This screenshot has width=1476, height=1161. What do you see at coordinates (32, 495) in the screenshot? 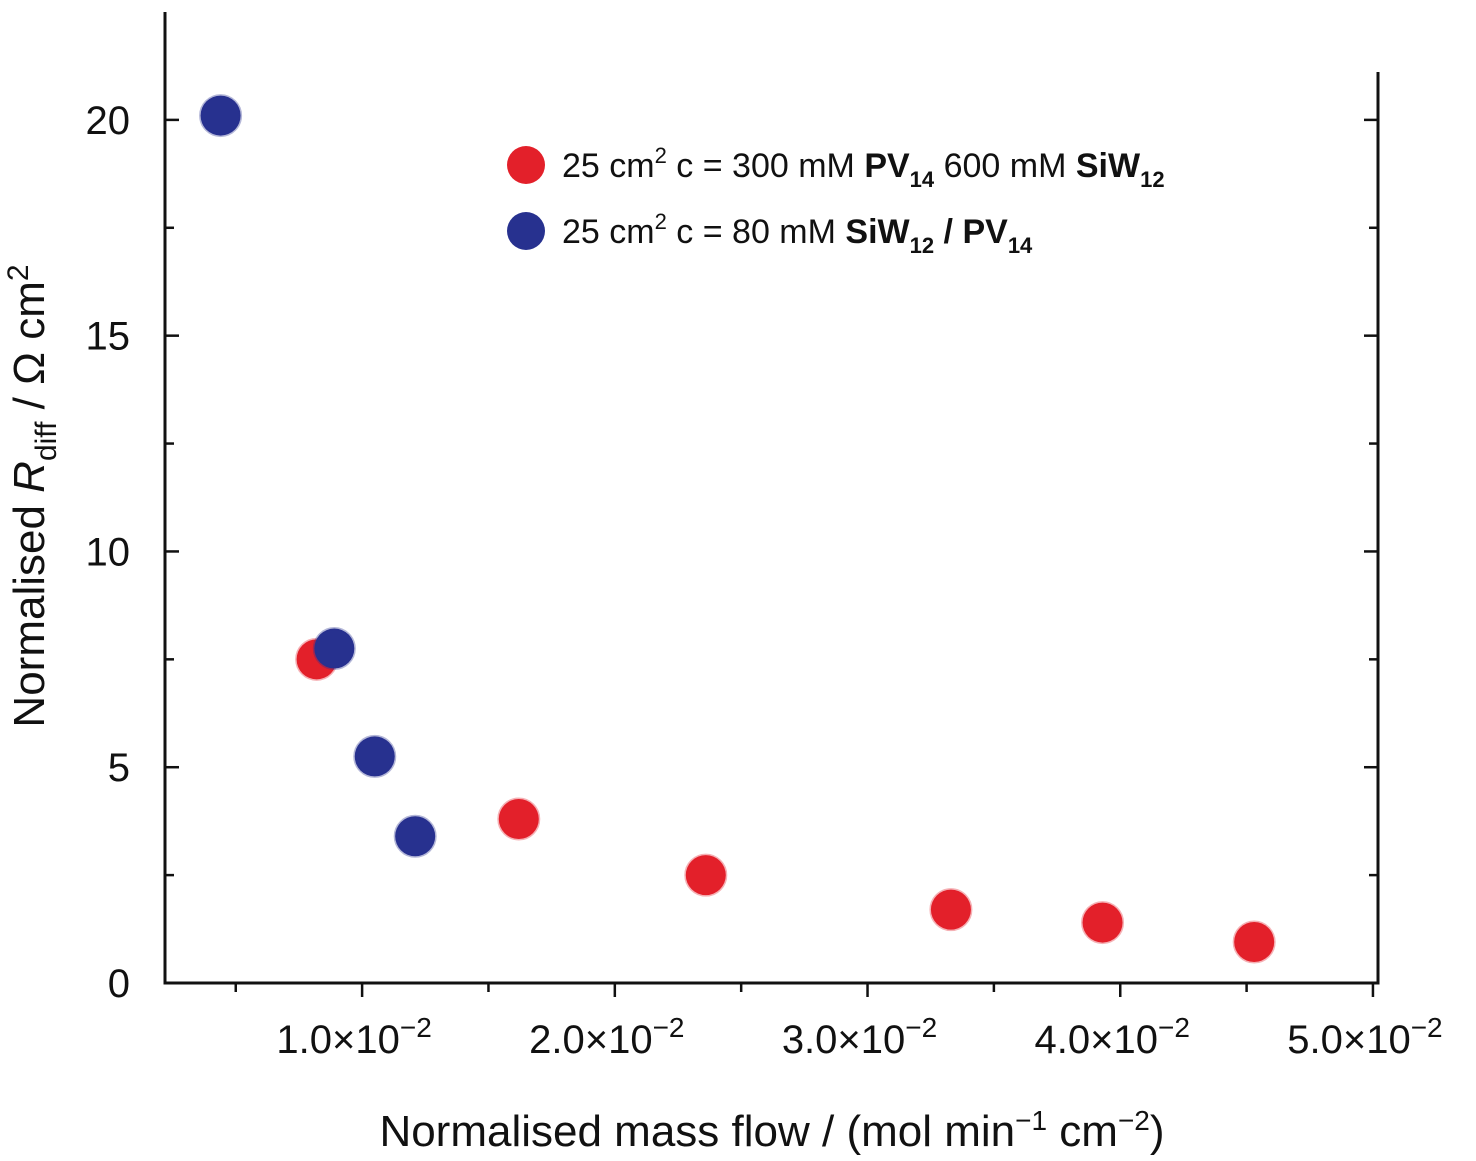
I see `y-axis-title: Normalised Rdiff / Ω cm2` at bounding box center [32, 495].